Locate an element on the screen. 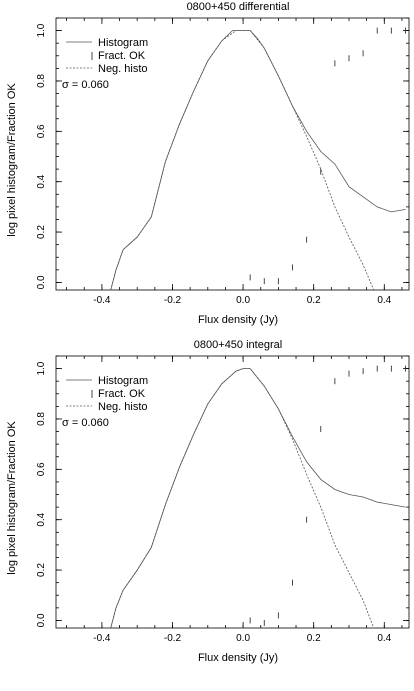 This screenshot has height=691, width=414. chart-title: 0800+450 differential is located at coordinates (238, 7).